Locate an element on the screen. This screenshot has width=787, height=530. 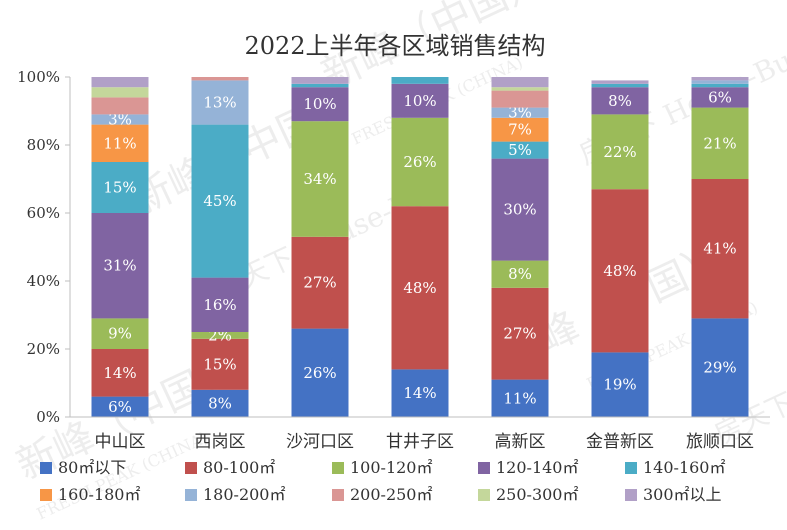
y-tick-label: 100% is located at coordinates (38, 77).